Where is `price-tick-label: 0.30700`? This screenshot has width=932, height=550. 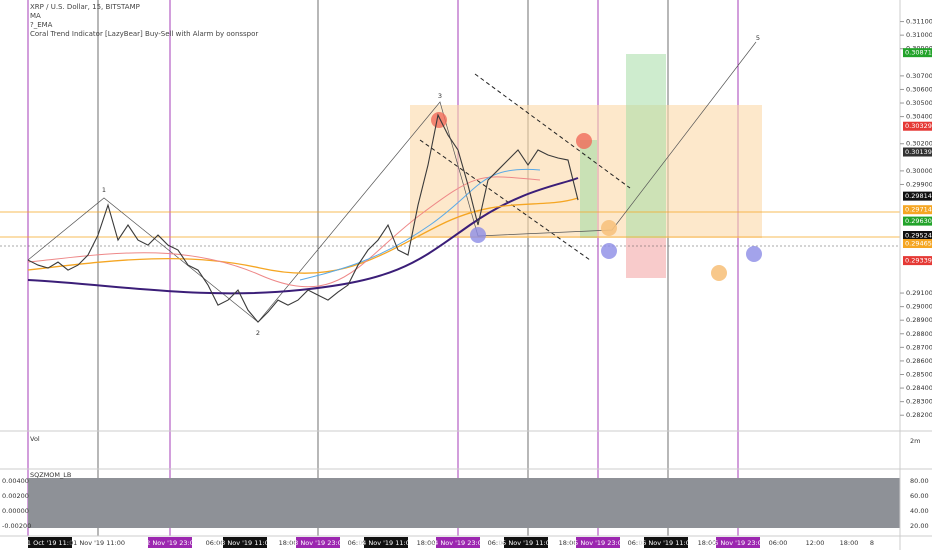
price-tick-label: 0.30700 is located at coordinates (919, 76).